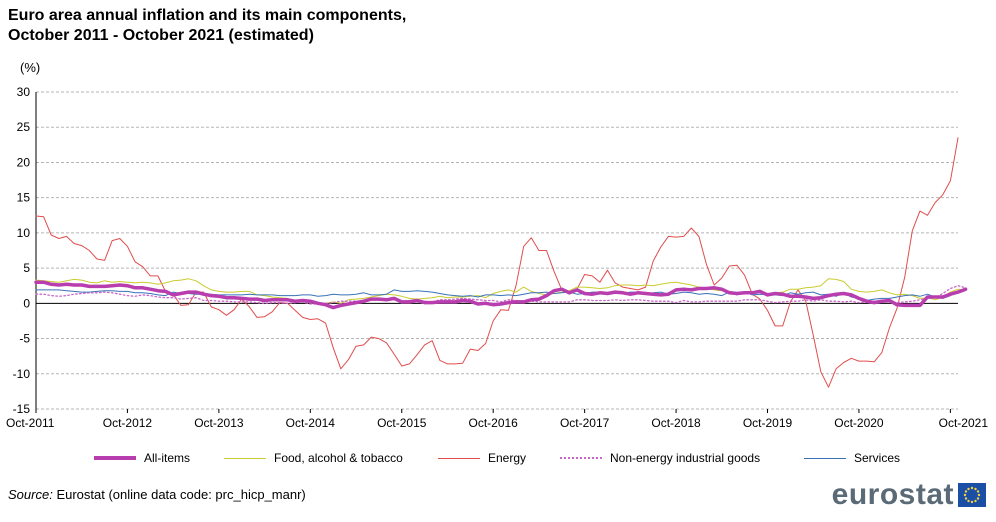 The height and width of the screenshot is (522, 996). Describe the element at coordinates (24, 233) in the screenshot. I see `y-tick-label: 10` at that location.